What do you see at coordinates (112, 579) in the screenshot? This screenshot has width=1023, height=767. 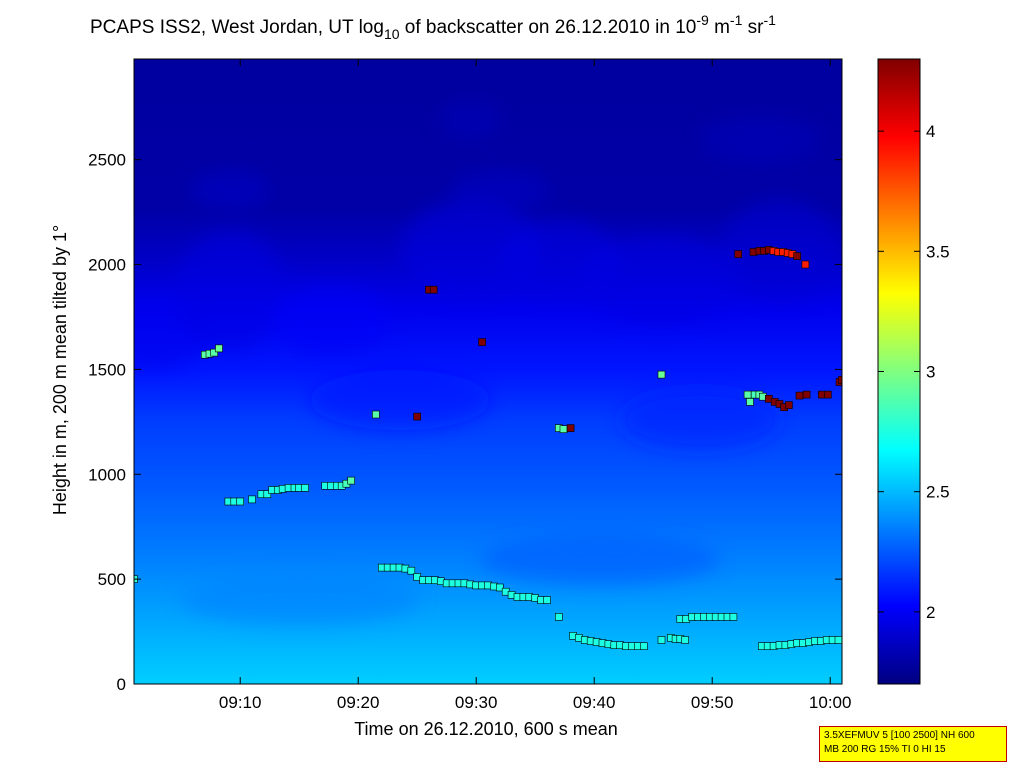 I see `y-tick-label: 500` at bounding box center [112, 579].